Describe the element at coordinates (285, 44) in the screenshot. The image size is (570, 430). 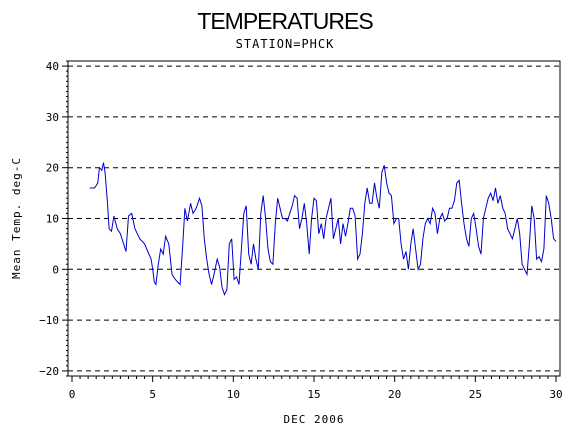
I see `chart-subtitle: STATION=PHCK` at that location.